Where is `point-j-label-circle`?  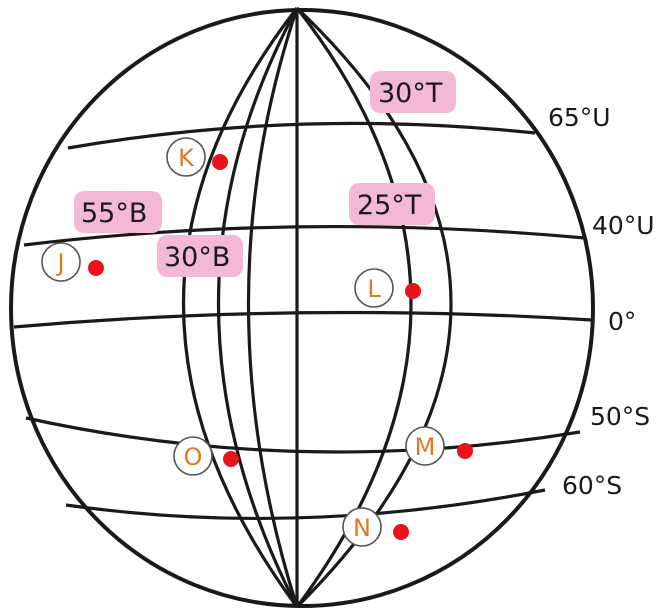
point-j-label-circle is located at coordinates (61, 262).